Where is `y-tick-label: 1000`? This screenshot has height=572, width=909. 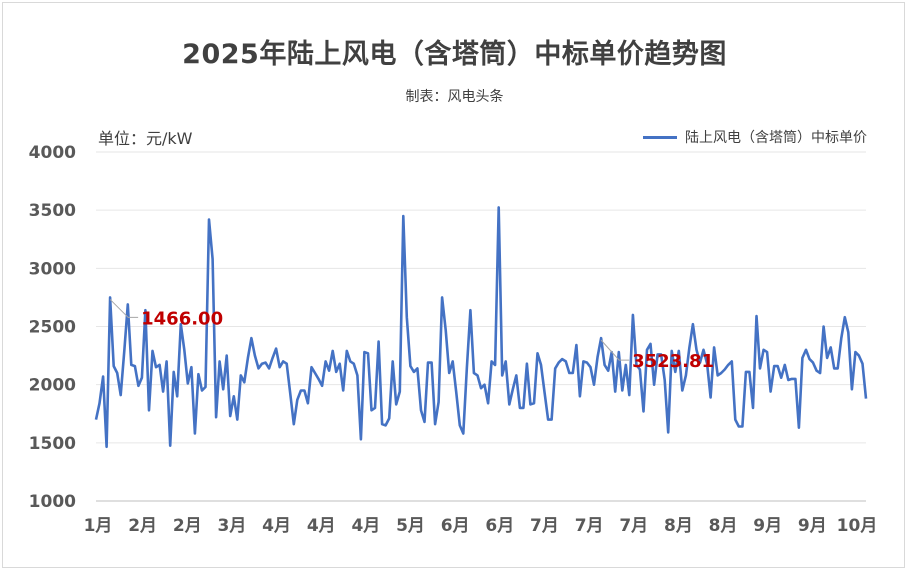 y-tick-label: 1000 is located at coordinates (52, 502).